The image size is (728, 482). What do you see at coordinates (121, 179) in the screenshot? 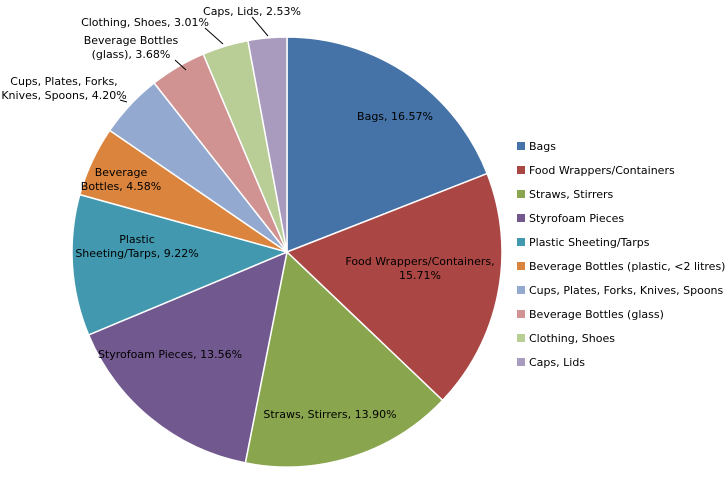
I see `data-label-6: Beverage Bottles, 4.58%` at bounding box center [121, 179].